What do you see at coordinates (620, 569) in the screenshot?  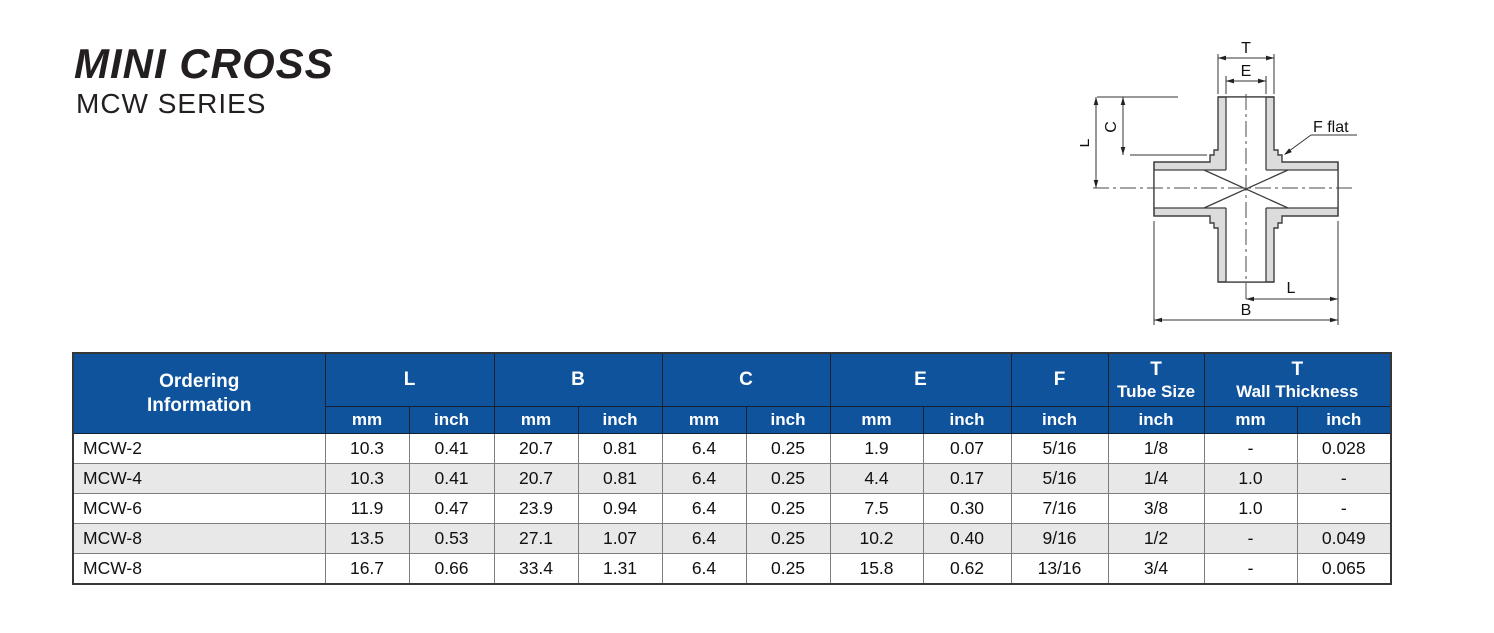 I see `value-cell: 1.31` at bounding box center [620, 569].